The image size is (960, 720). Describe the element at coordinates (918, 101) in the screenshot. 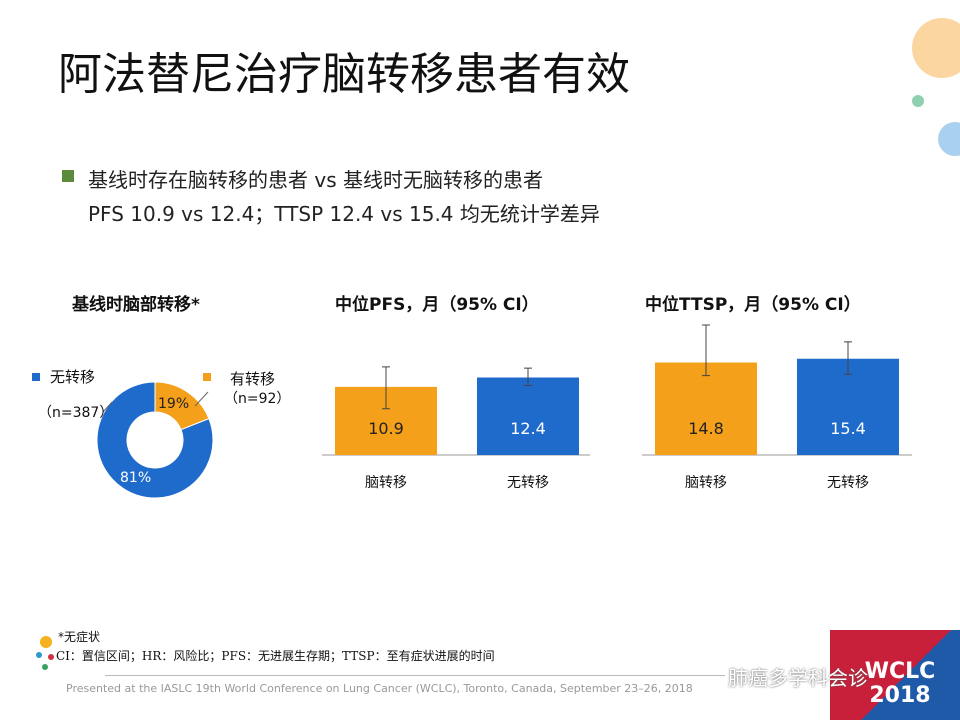

I see `decor-circle-green` at that location.